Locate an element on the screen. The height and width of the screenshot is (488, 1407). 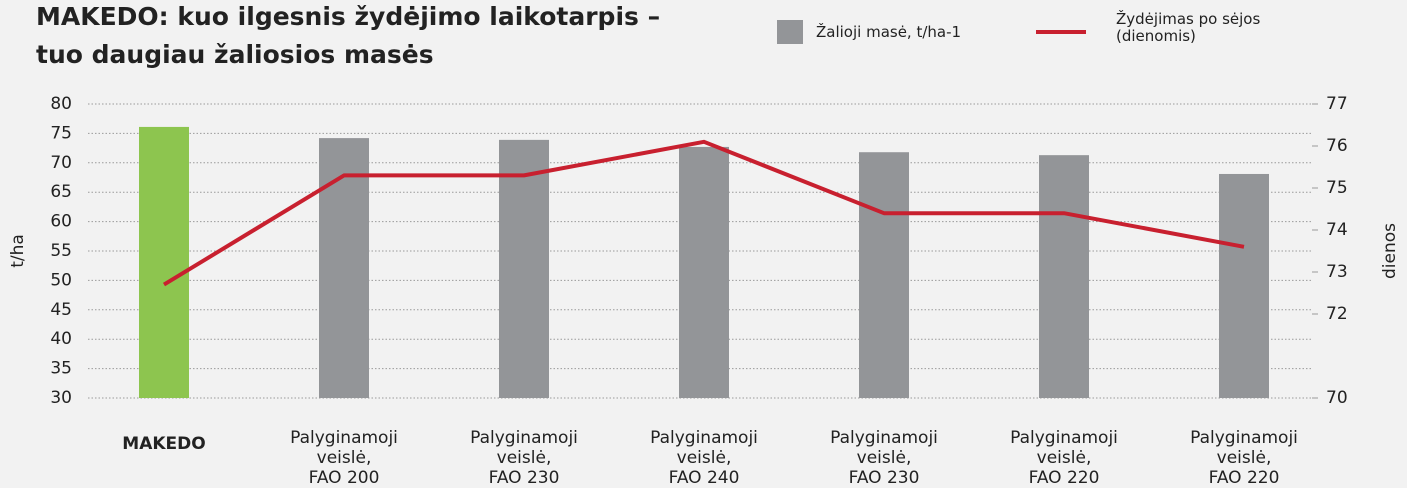
y-tick-label: 60 is located at coordinates (61, 222).